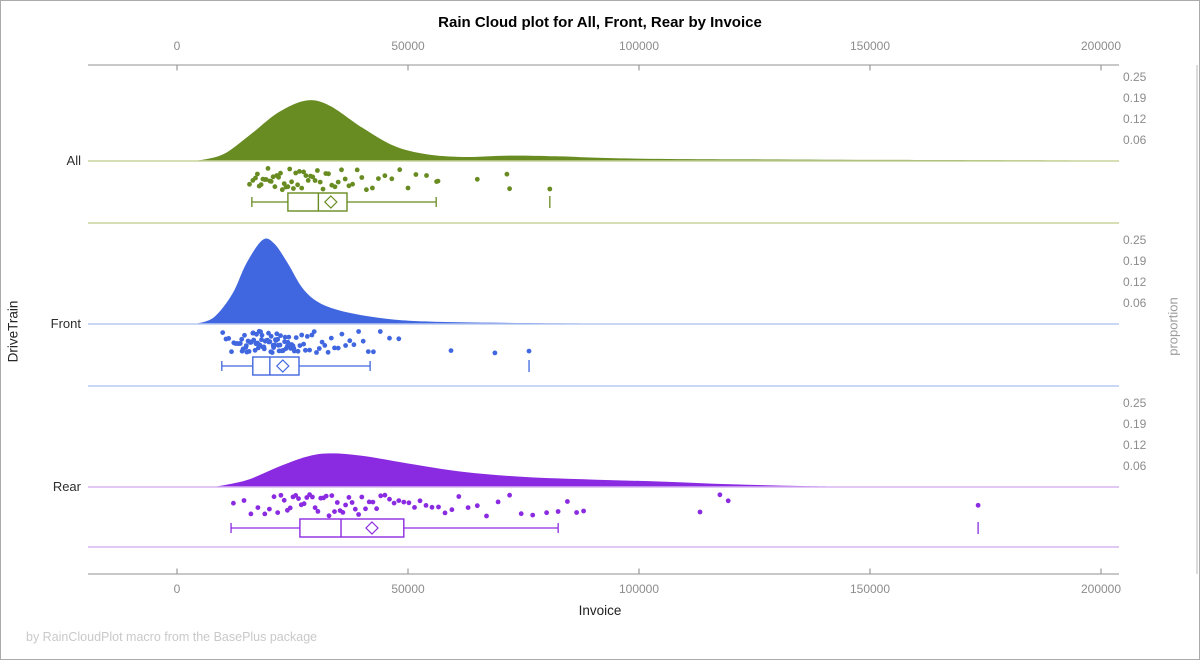 Image resolution: width=1200 pixels, height=660 pixels. What do you see at coordinates (1135, 303) in the screenshot?
I see `proportion-tick-label-front: 0.06` at bounding box center [1135, 303].